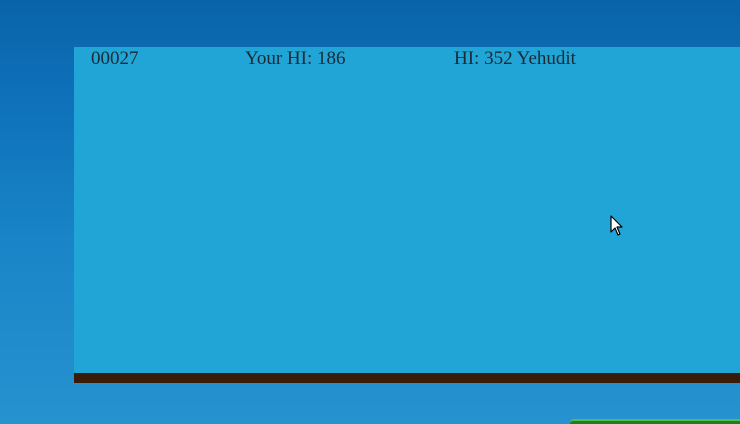  Describe the element at coordinates (295, 58) in the screenshot. I see `personal-high-score: Your HI: 186` at that location.